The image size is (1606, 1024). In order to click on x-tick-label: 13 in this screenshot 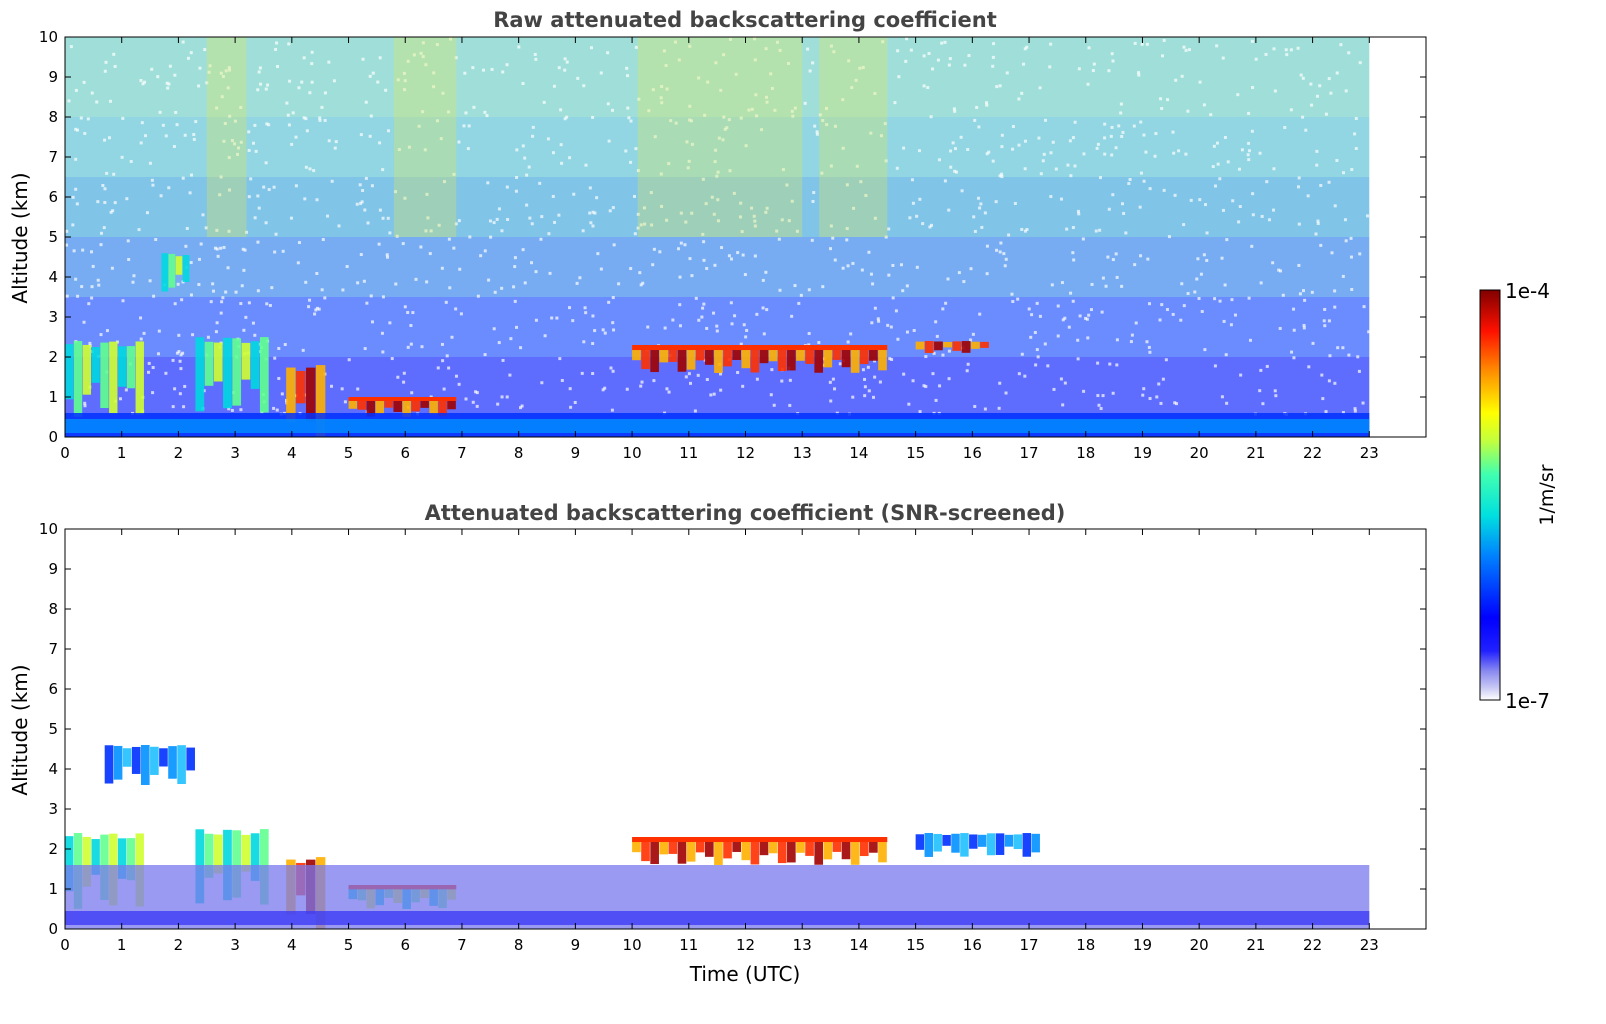, I will do `click(802, 945)`.